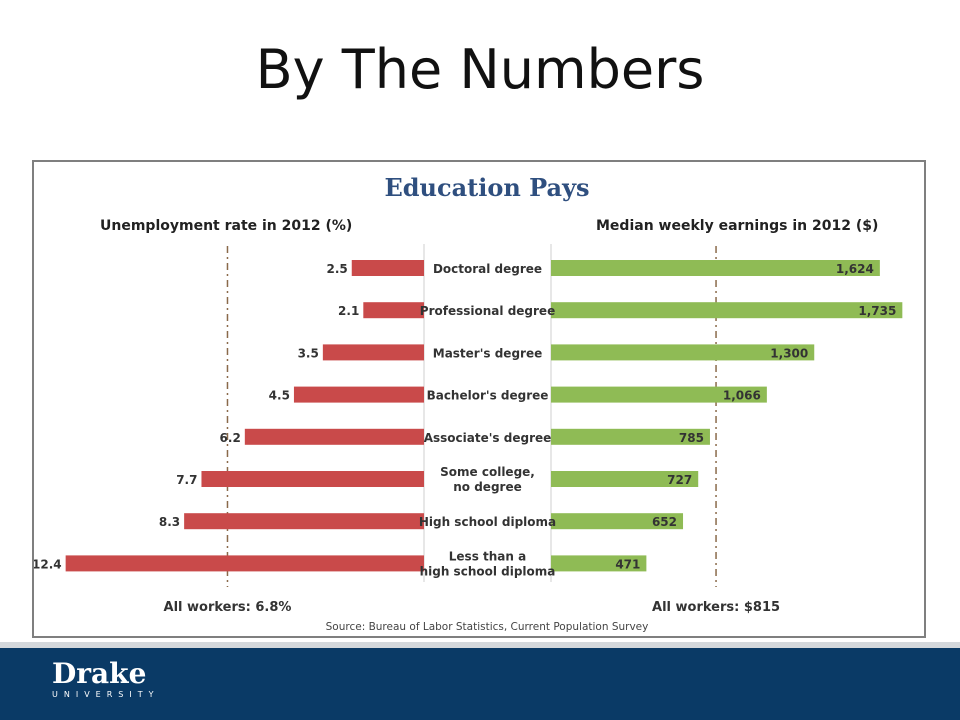 The width and height of the screenshot is (960, 720). What do you see at coordinates (742, 396) in the screenshot?
I see `earnings-value-label: 1,066` at bounding box center [742, 396].